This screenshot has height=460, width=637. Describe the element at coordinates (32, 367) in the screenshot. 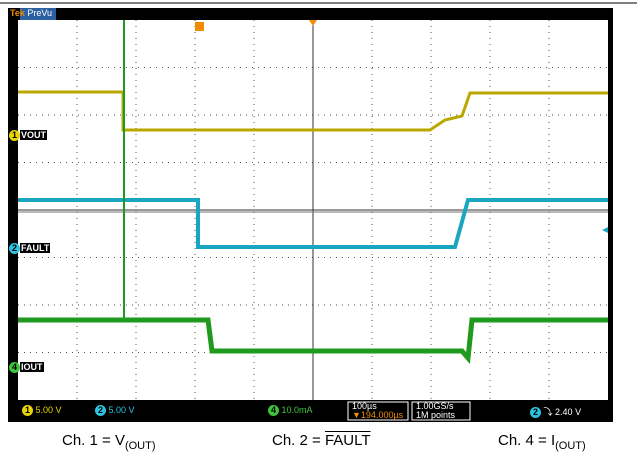

I see `label: IOUT` at that location.